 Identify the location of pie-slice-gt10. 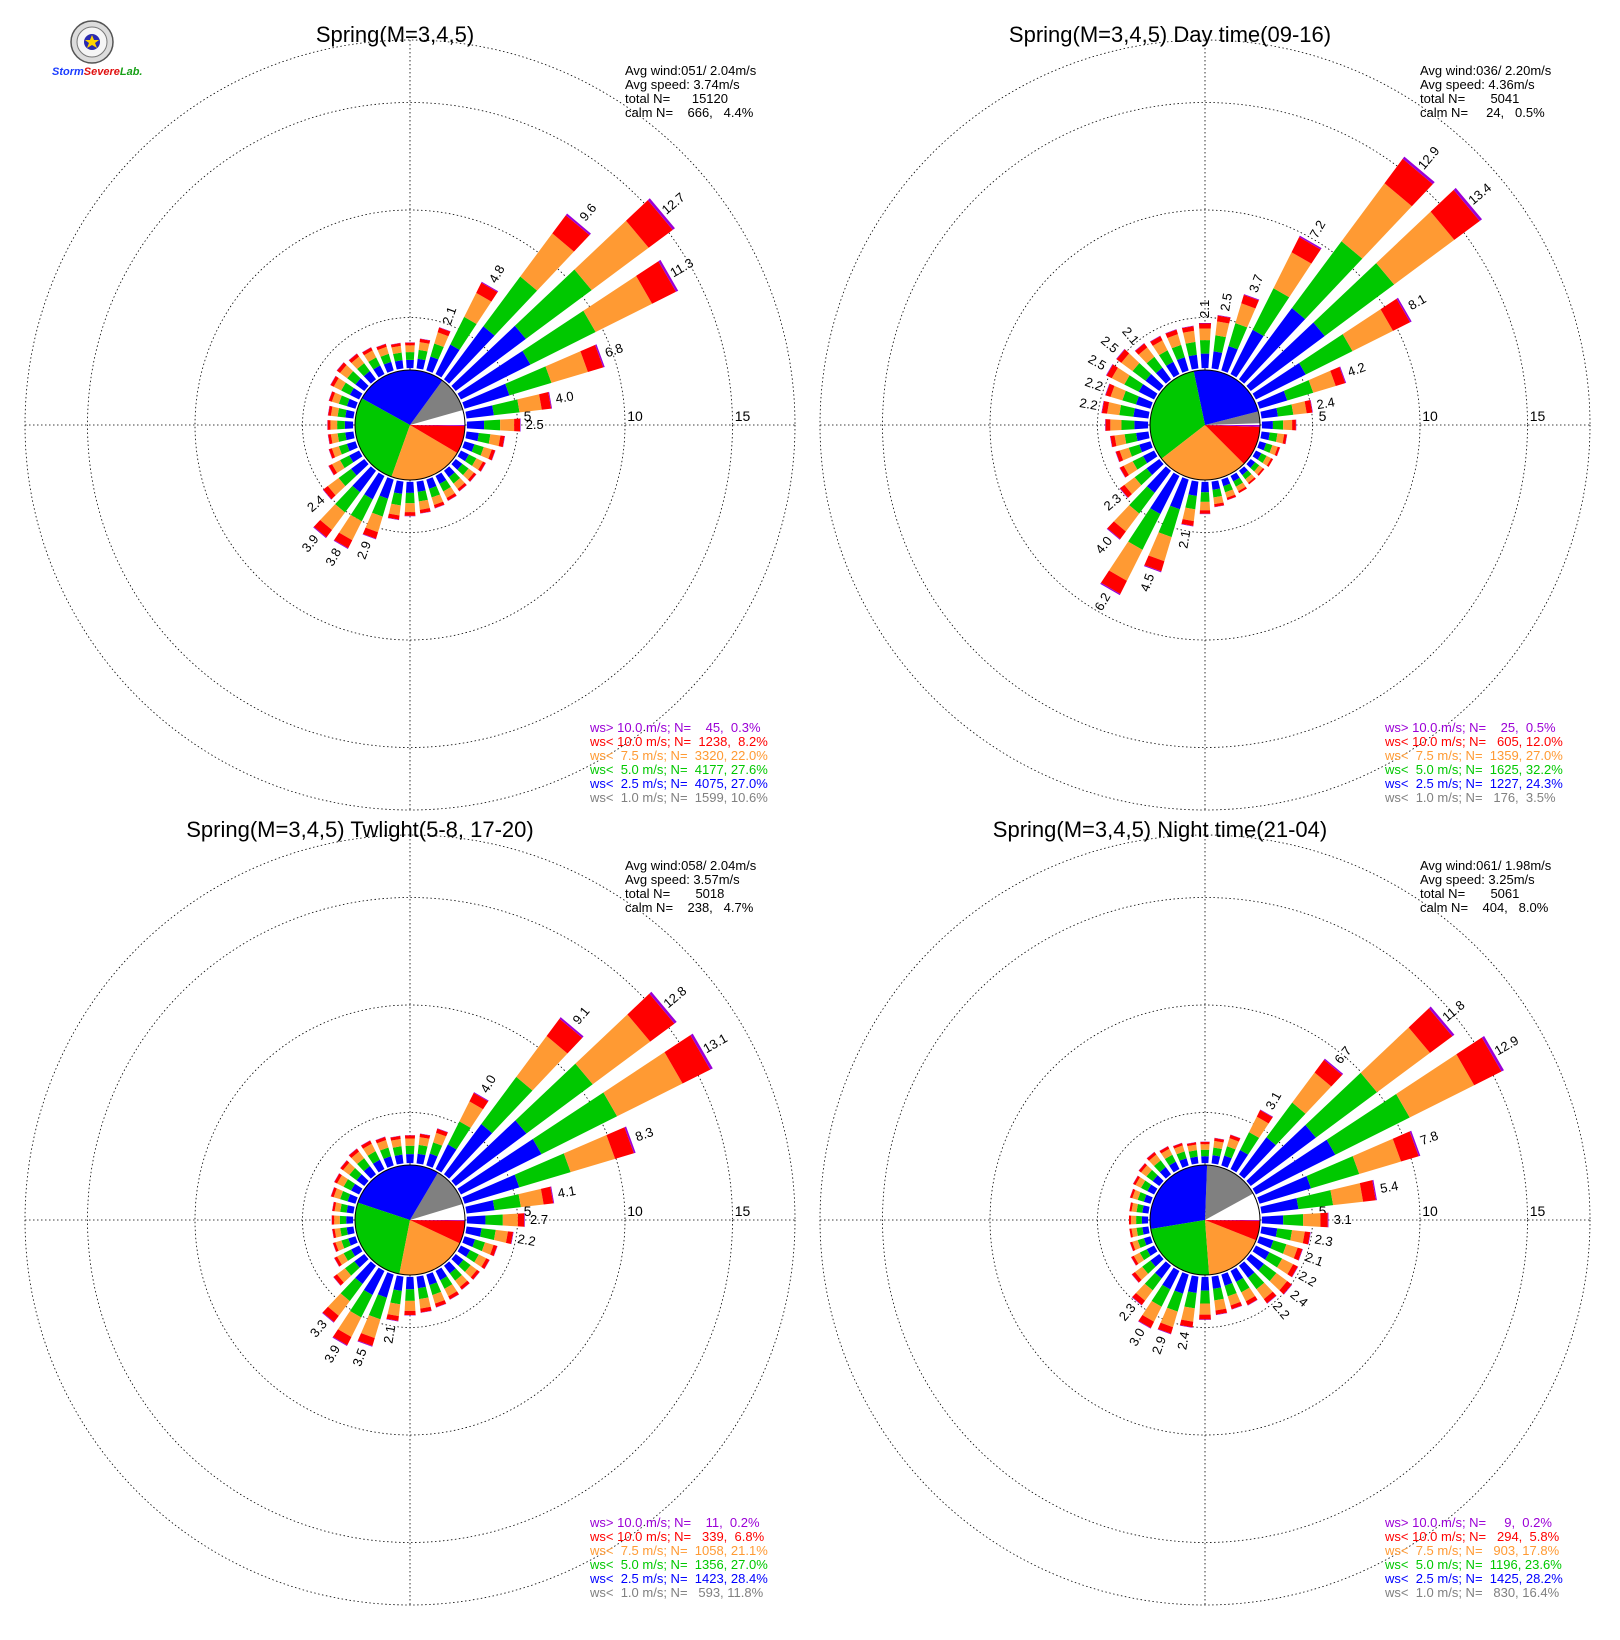
(1232, 426).